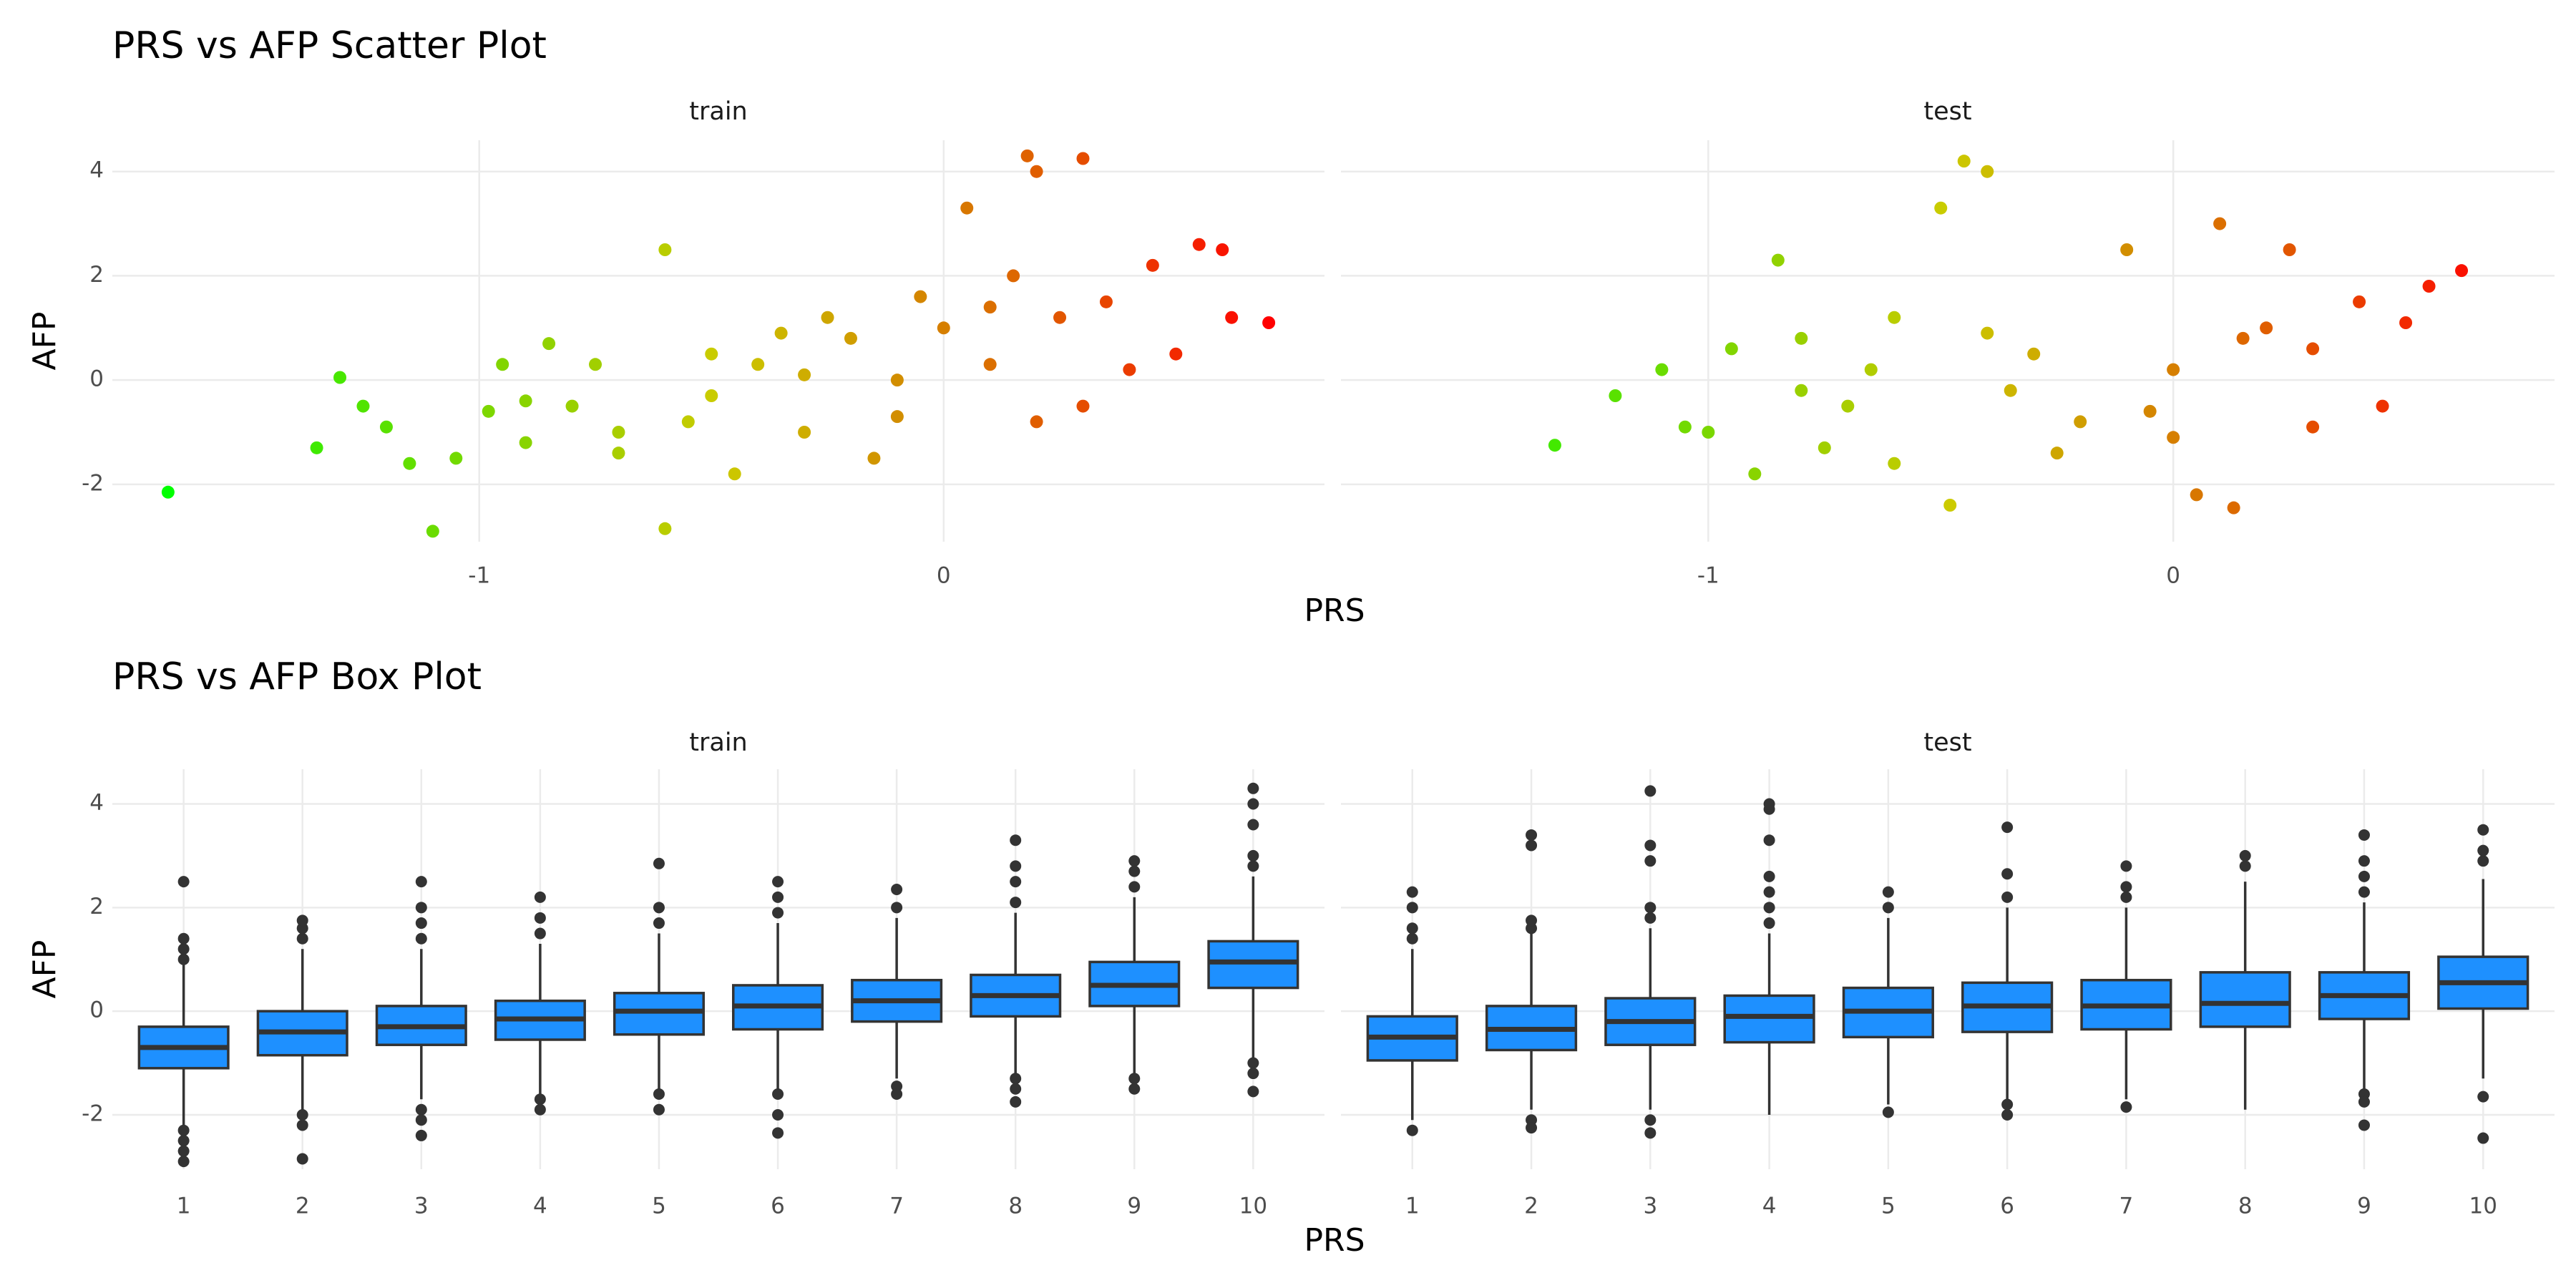  I want to click on x-tick-label: 3, so click(421, 1206).